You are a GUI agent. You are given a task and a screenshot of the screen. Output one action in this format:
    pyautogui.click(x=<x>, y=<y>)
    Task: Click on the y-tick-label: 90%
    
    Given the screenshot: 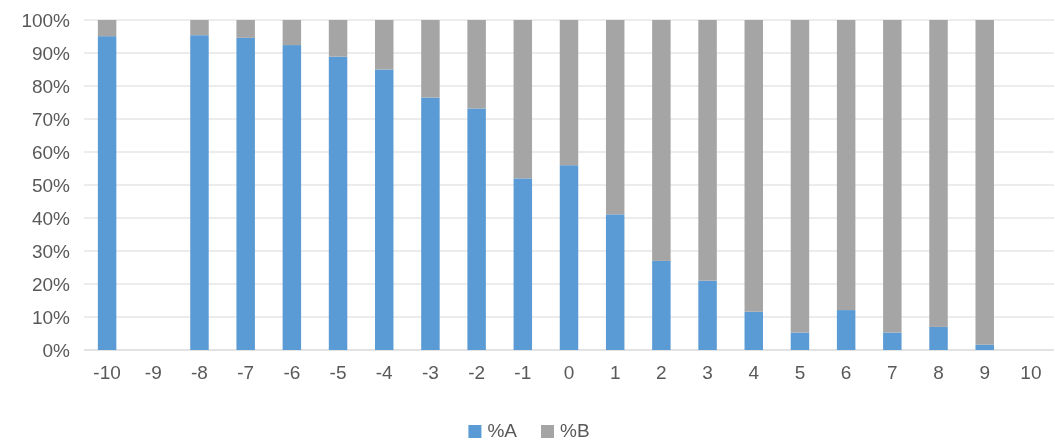 What is the action you would take?
    pyautogui.click(x=51, y=53)
    